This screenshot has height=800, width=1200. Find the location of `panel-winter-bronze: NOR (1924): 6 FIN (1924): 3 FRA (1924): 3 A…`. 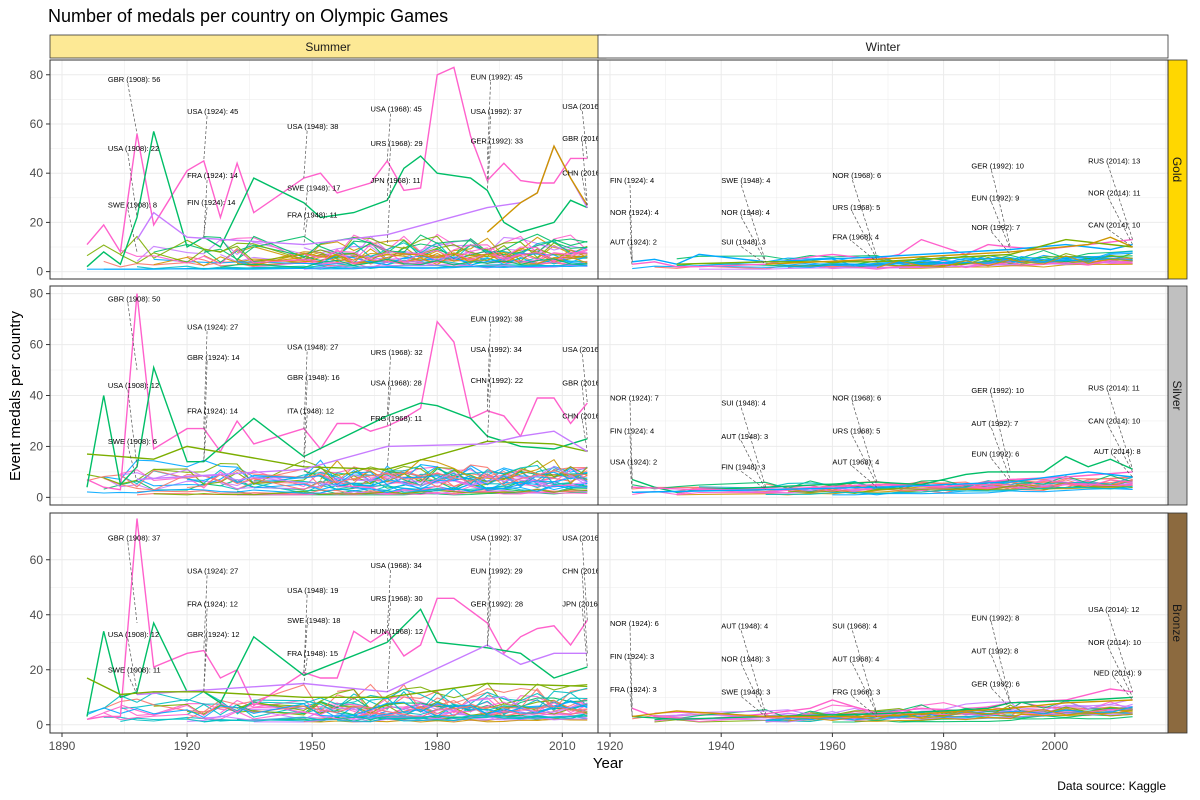

panel-winter-bronze: NOR (1924): 6 FIN (1924): 3 FRA (1924): 3 A… is located at coordinates (883, 632).